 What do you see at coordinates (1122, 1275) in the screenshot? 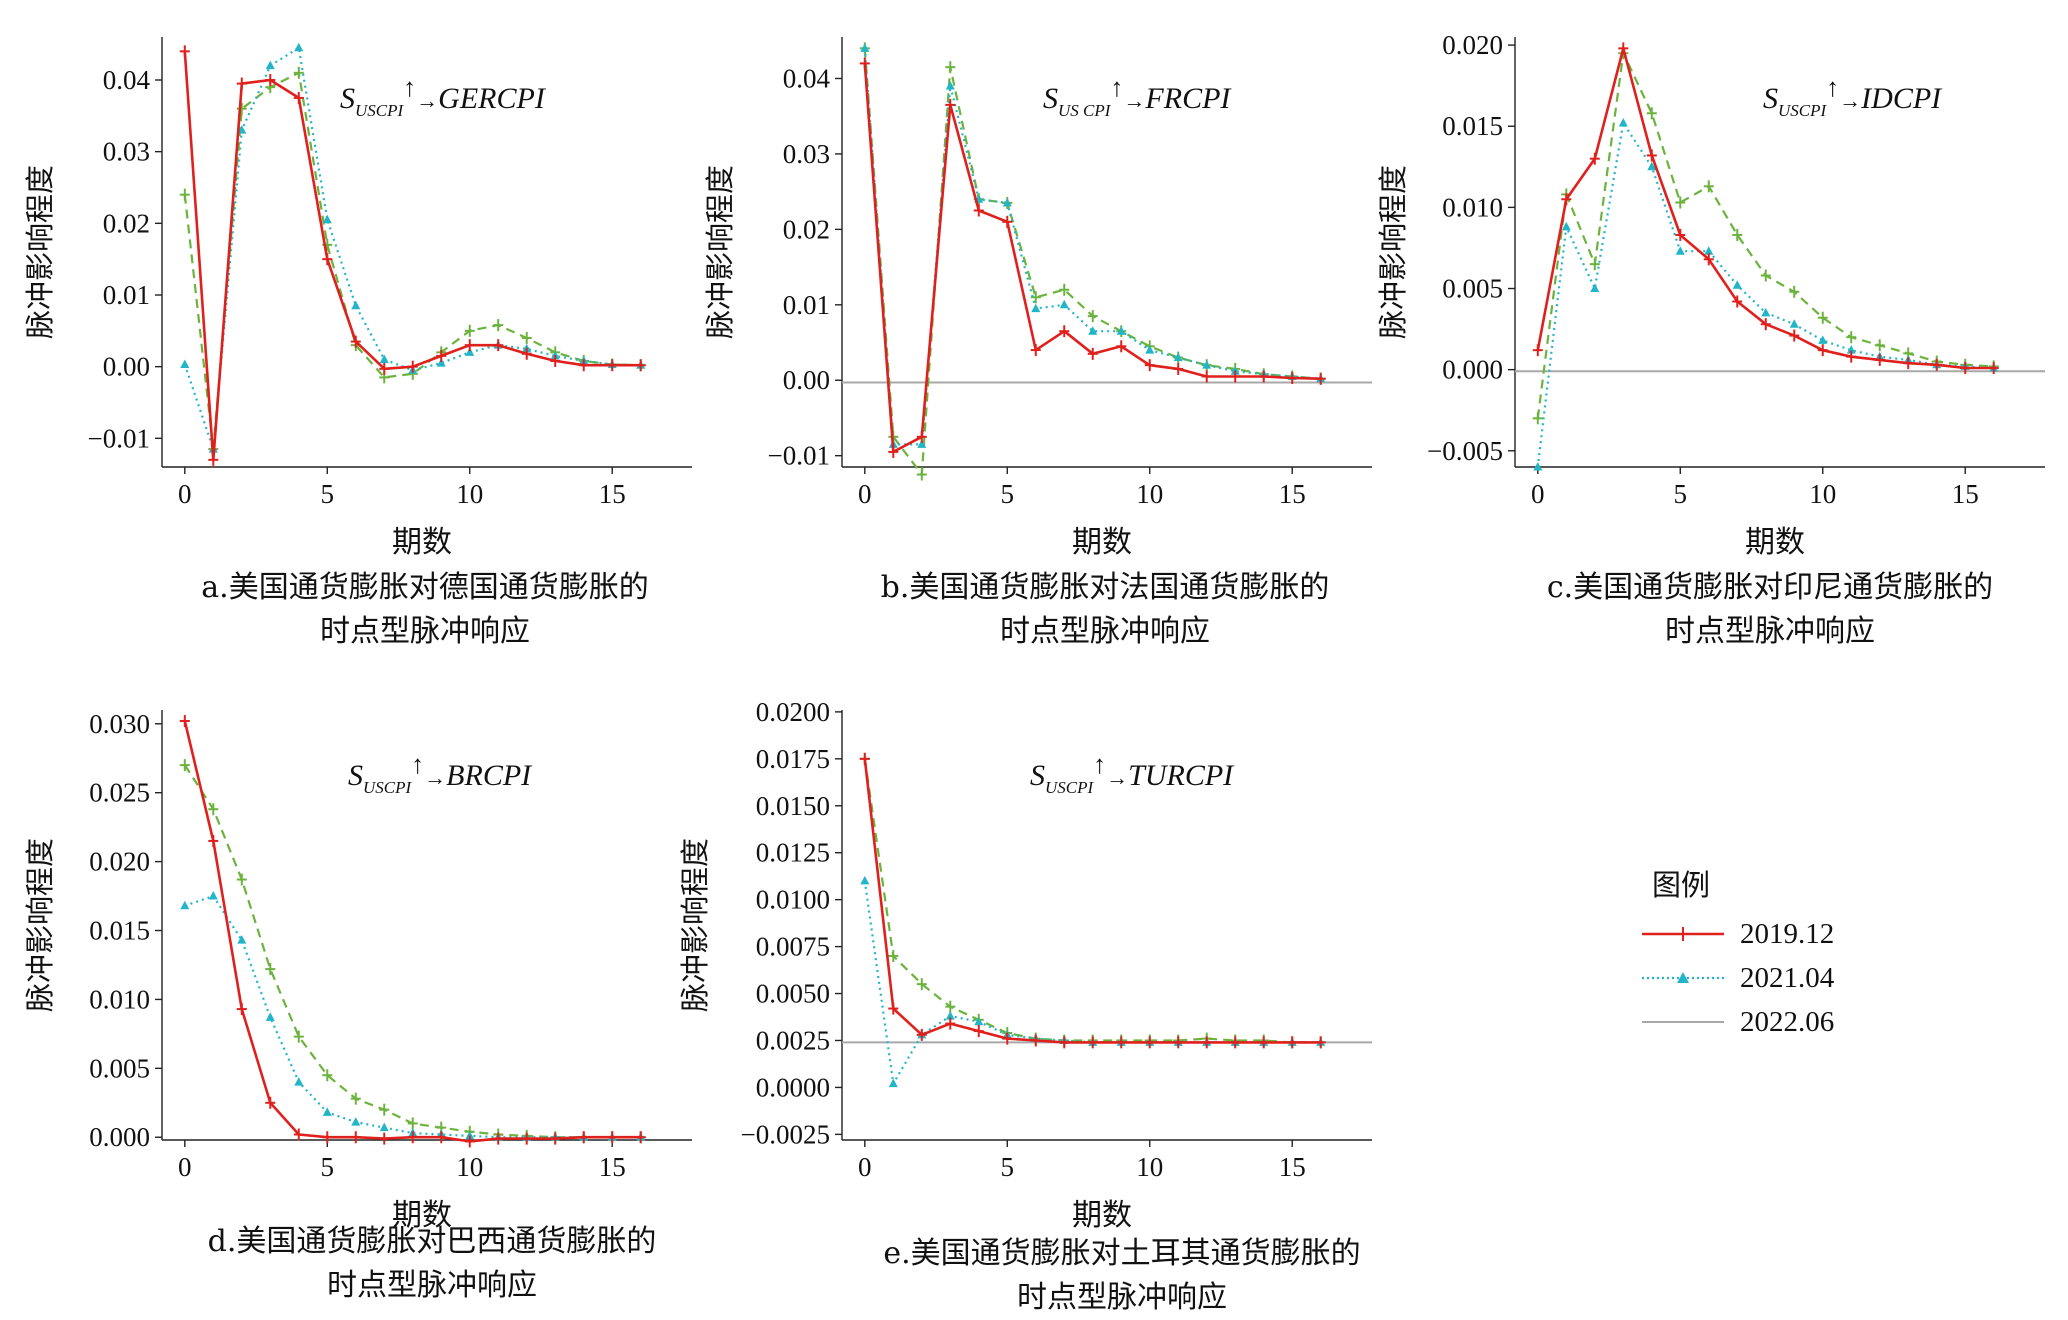
I see `caption-e: e.美国通货膨胀对土耳其通货膨胀的 时点型脉冲响应` at bounding box center [1122, 1275].